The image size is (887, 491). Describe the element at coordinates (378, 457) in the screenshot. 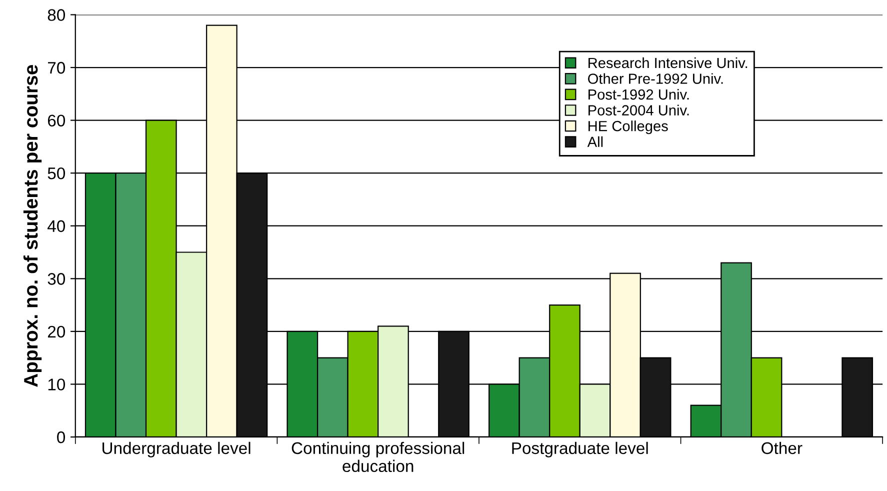

I see `x-tick-label: Continuing professional education` at that location.